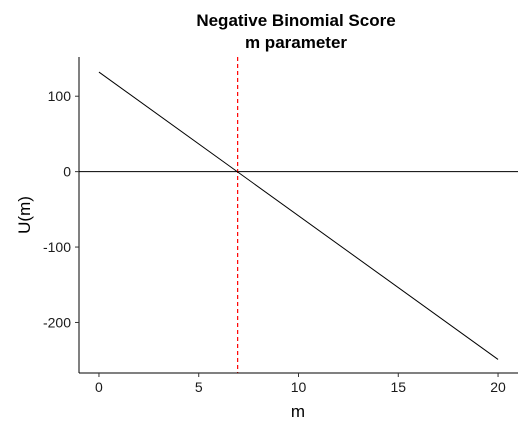 Image resolution: width=528 pixels, height=432 pixels. Describe the element at coordinates (61, 209) in the screenshot. I see `y-axis-ticks: 100 0 -100 -200` at that location.